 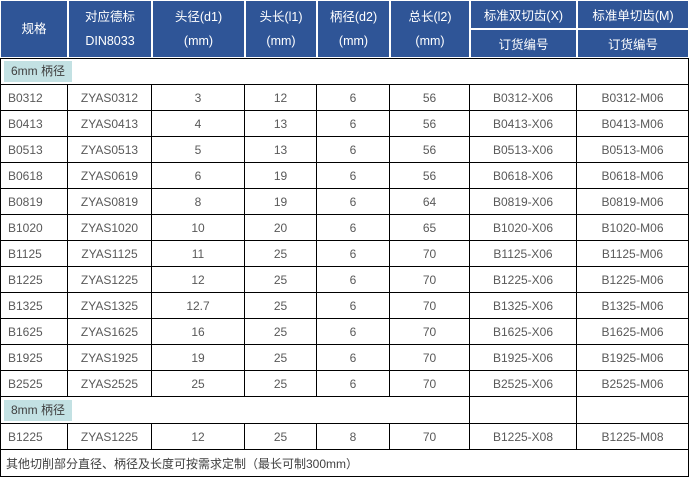 What do you see at coordinates (430, 228) in the screenshot?
I see `total-length-cell: 65` at bounding box center [430, 228].